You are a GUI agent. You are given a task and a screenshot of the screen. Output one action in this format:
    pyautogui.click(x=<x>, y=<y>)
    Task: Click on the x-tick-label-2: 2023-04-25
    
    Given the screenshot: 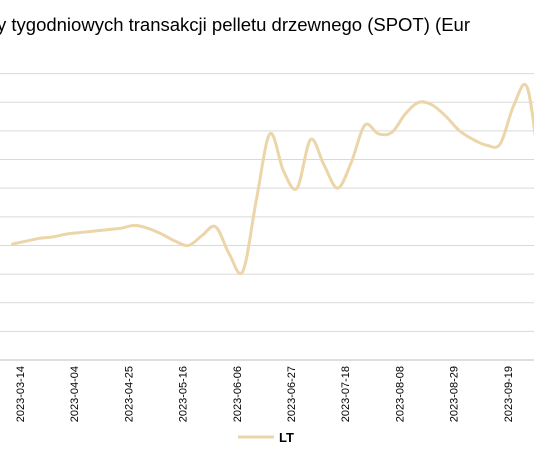 What is the action you would take?
    pyautogui.click(x=129, y=394)
    